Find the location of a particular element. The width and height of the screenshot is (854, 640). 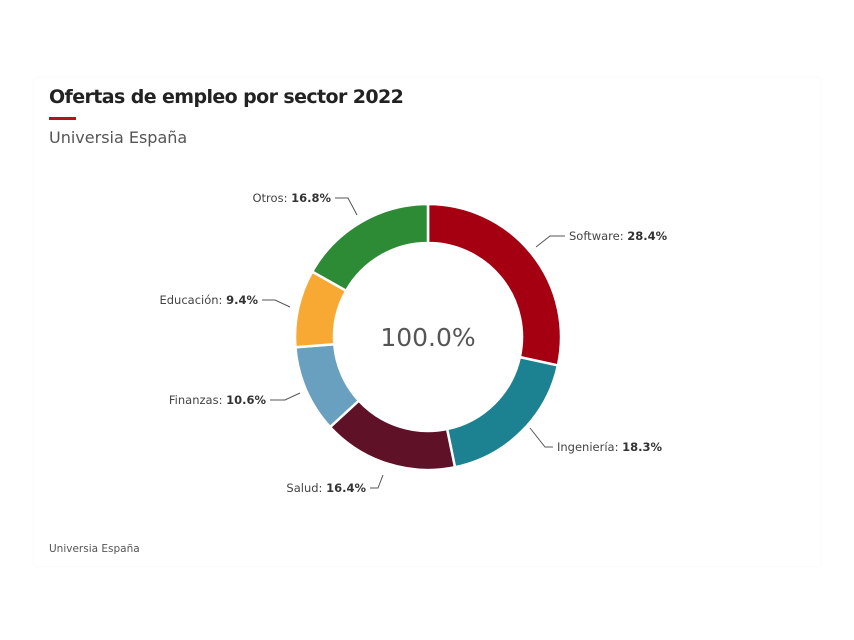

leader-line-otros is located at coordinates (346, 206).